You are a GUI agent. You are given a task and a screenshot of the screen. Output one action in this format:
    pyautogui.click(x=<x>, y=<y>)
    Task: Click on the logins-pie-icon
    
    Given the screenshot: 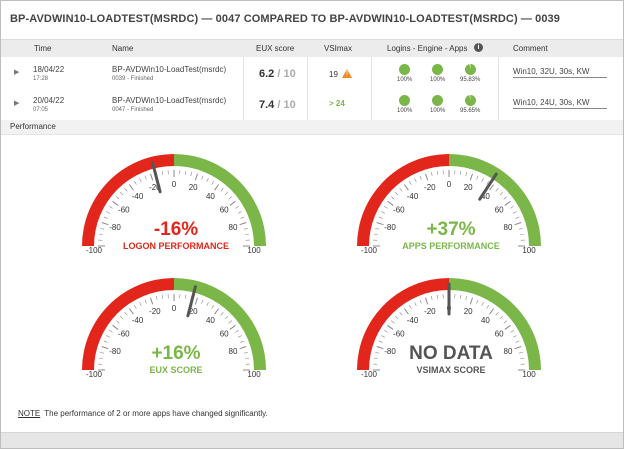 What is the action you would take?
    pyautogui.click(x=404, y=69)
    